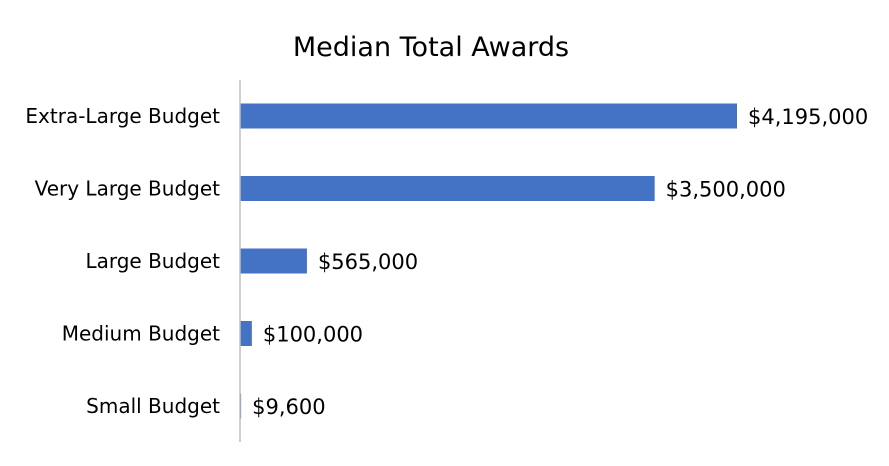 The width and height of the screenshot is (889, 466). What do you see at coordinates (288, 407) in the screenshot?
I see `data-label-4: $9,600` at bounding box center [288, 407].